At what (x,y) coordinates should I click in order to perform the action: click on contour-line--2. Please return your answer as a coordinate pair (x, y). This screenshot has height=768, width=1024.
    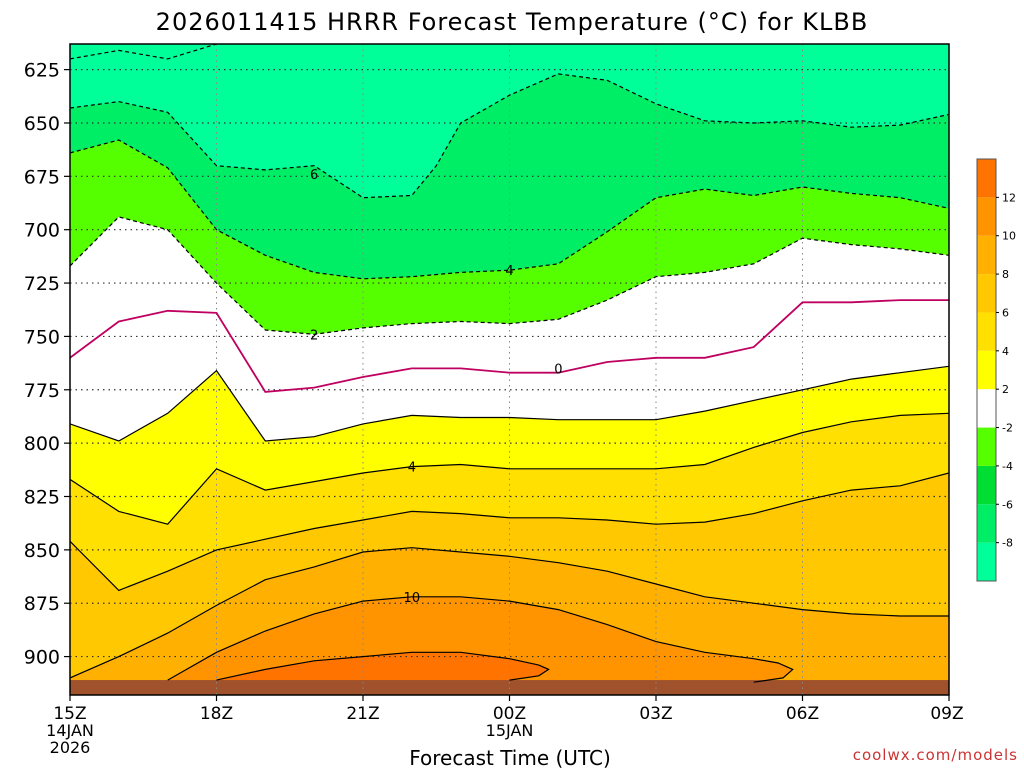
    Looking at the image, I should click on (509, 275).